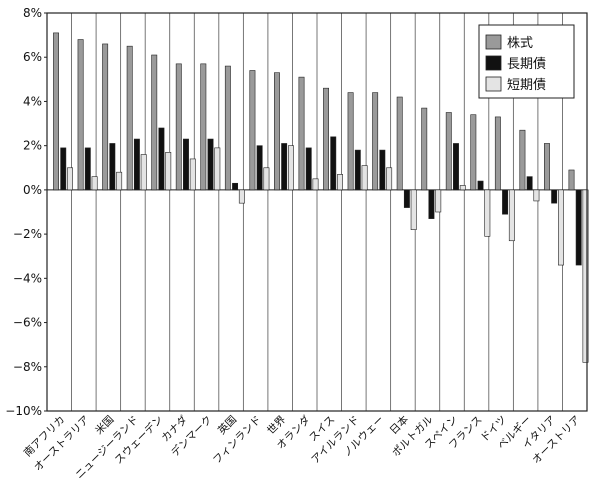 The height and width of the screenshot is (478, 600). What do you see at coordinates (27, 367) in the screenshot?
I see `y-tick-label: −8%` at bounding box center [27, 367].